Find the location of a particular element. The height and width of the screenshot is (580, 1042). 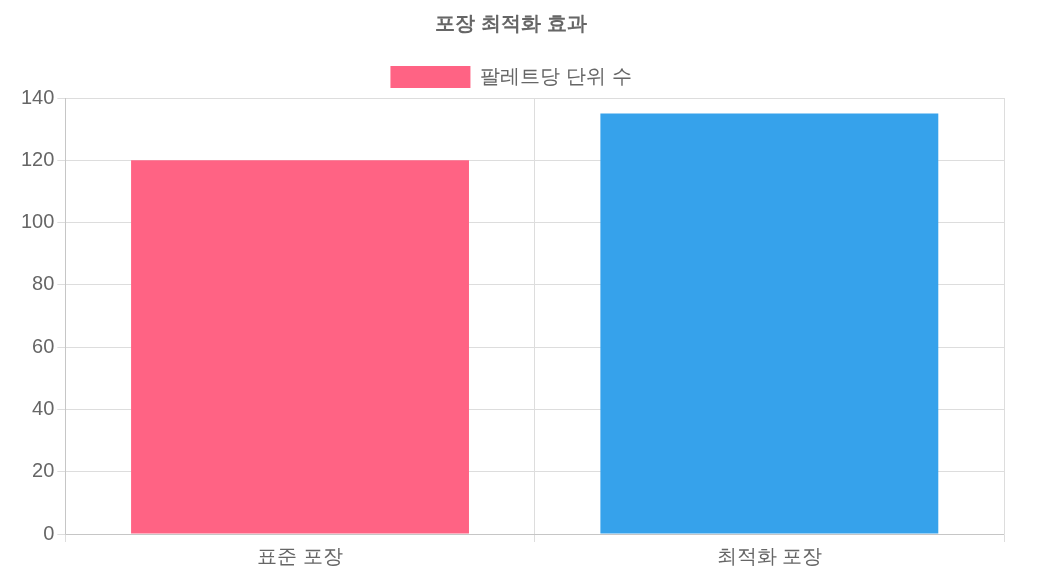

legend-label: 팔레트당 단위 수 is located at coordinates (556, 75).